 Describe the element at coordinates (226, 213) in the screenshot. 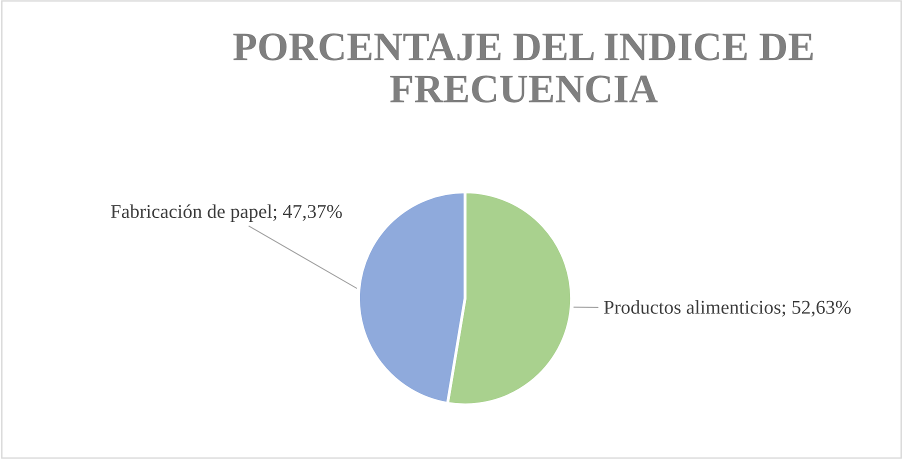

I see `slice-label: Fabricación de papel; 47,37%` at that location.